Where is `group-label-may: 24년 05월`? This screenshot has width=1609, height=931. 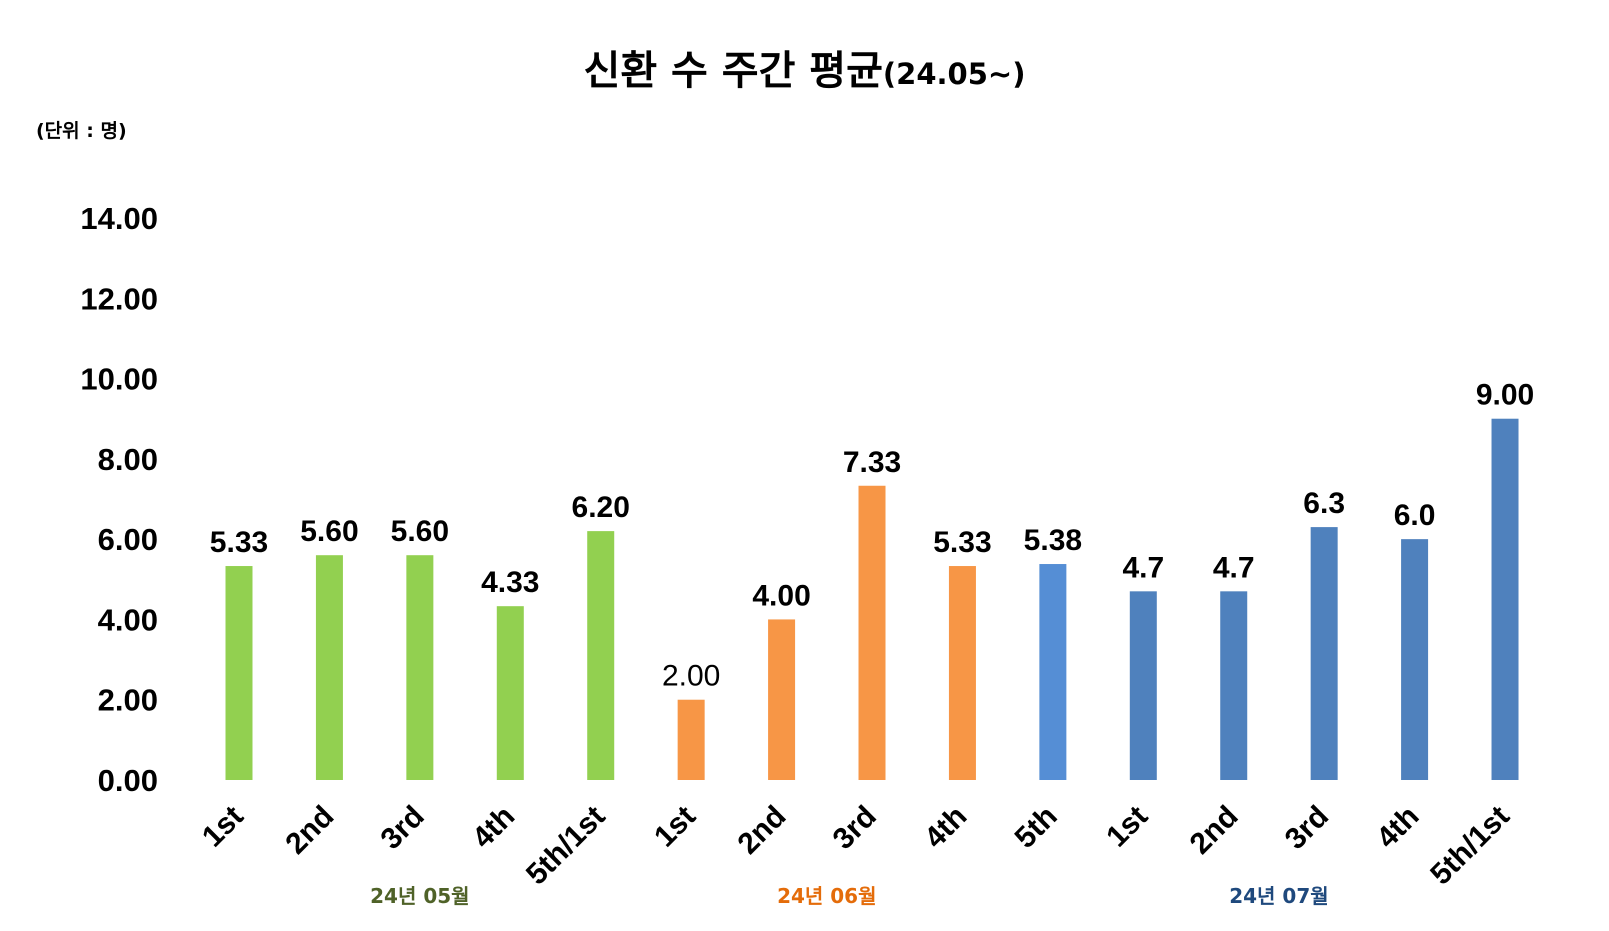 group-label-may: 24년 05월 is located at coordinates (420, 896).